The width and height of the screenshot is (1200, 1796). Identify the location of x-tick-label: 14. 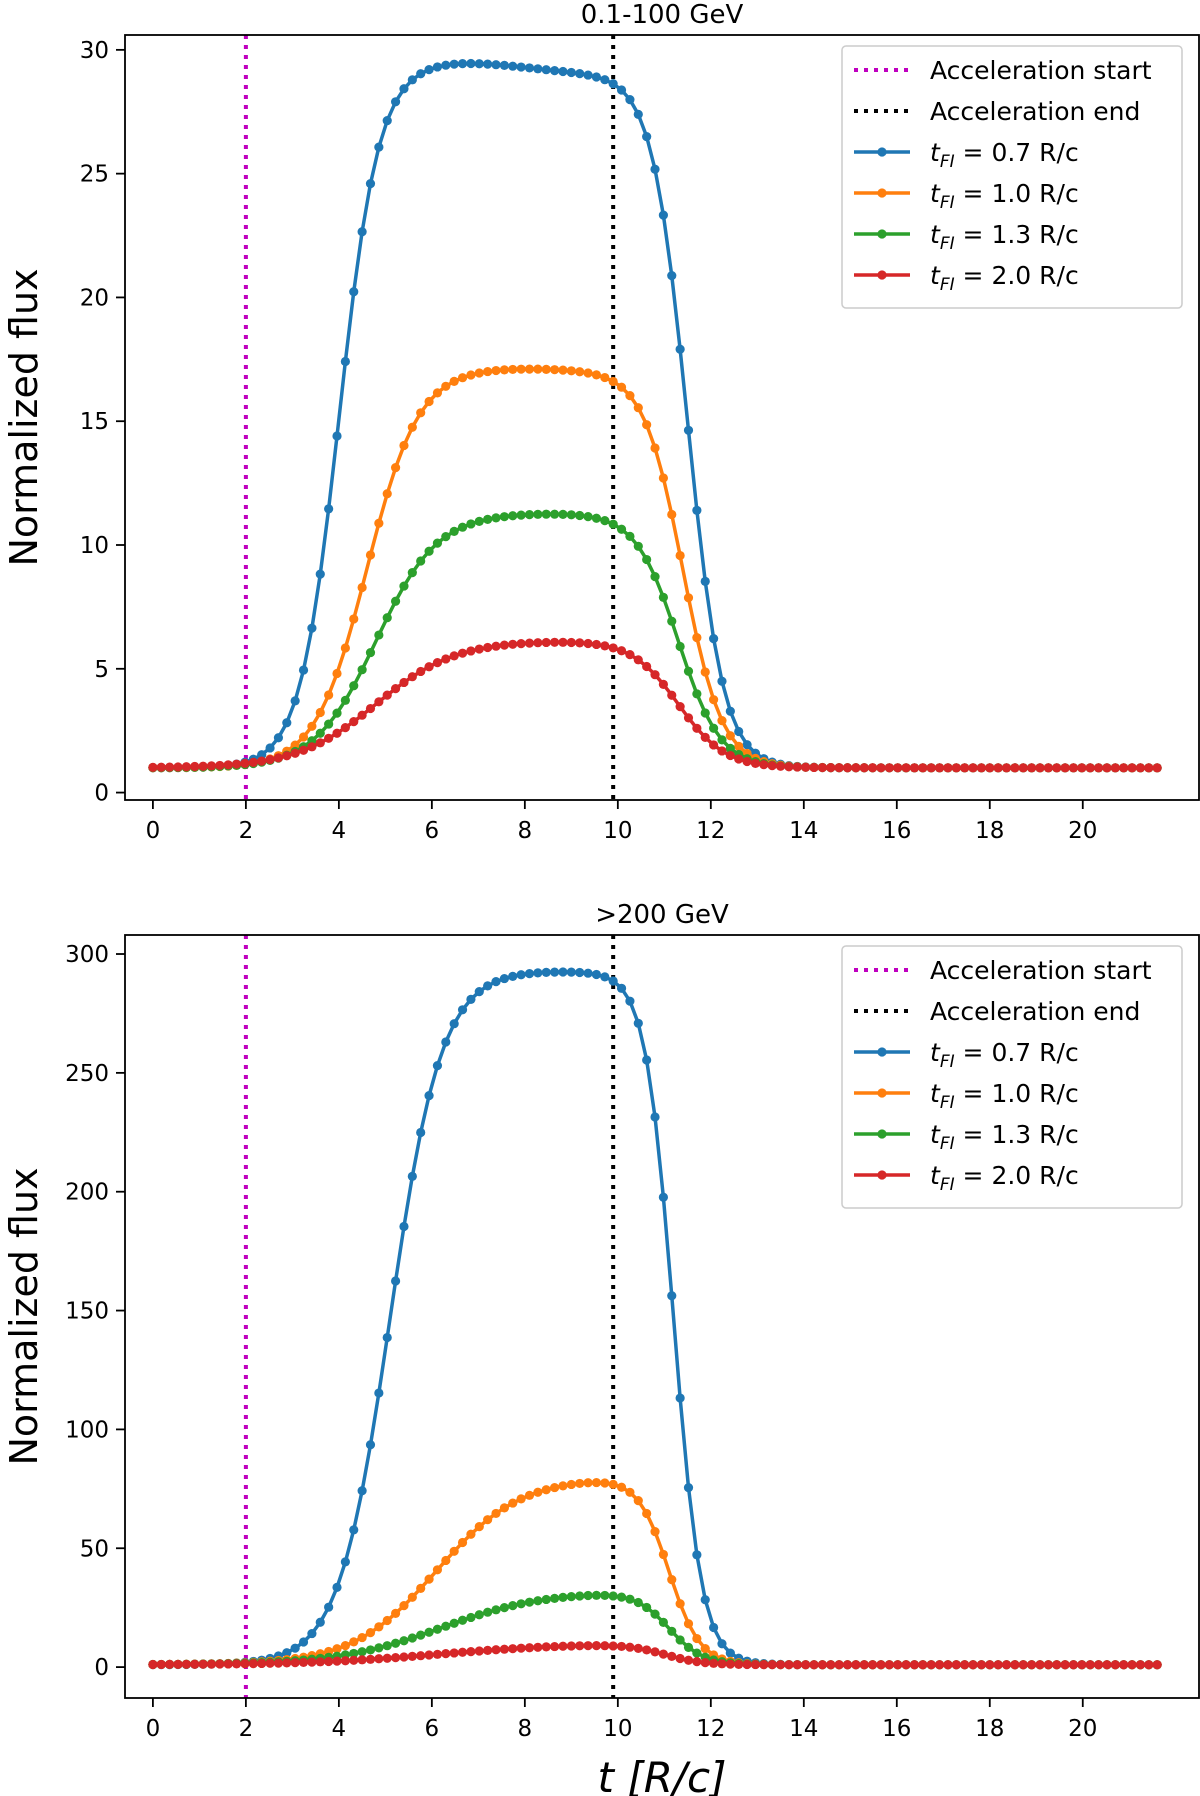
(803, 1729).